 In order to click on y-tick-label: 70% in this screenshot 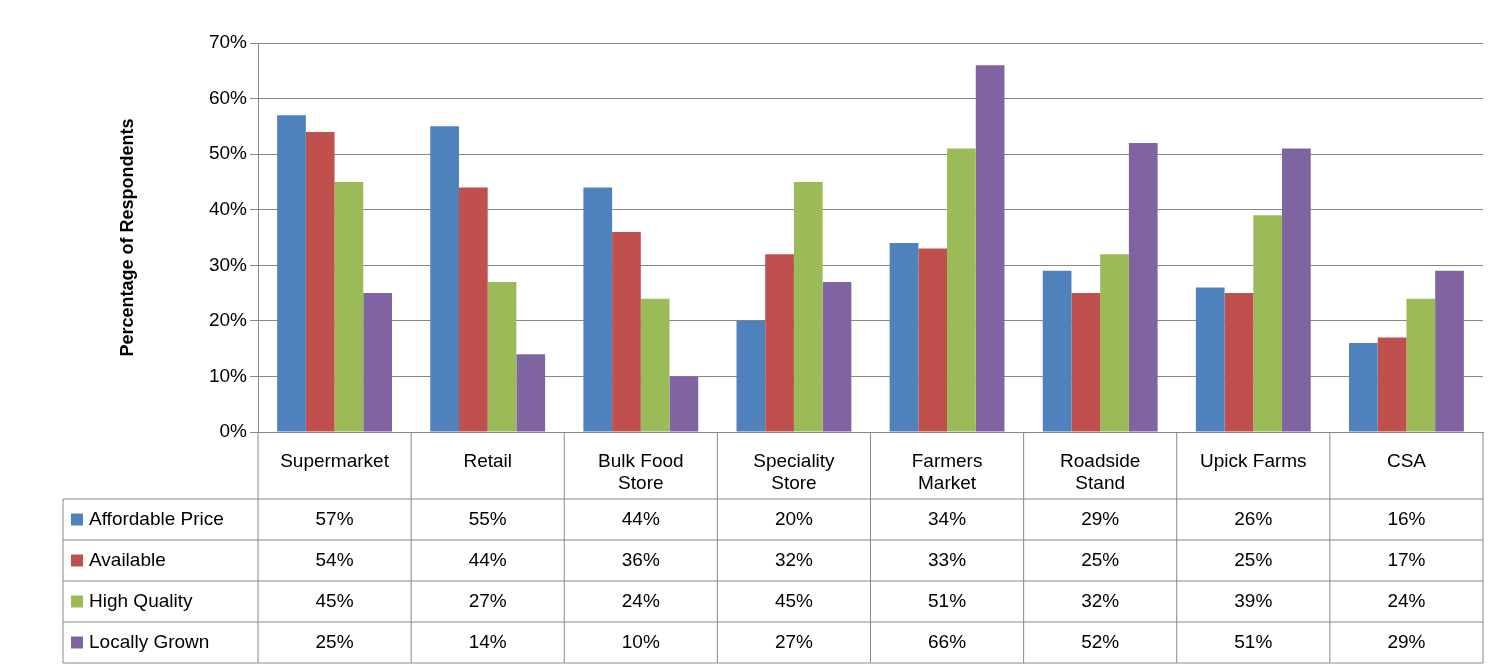, I will do `click(228, 42)`.